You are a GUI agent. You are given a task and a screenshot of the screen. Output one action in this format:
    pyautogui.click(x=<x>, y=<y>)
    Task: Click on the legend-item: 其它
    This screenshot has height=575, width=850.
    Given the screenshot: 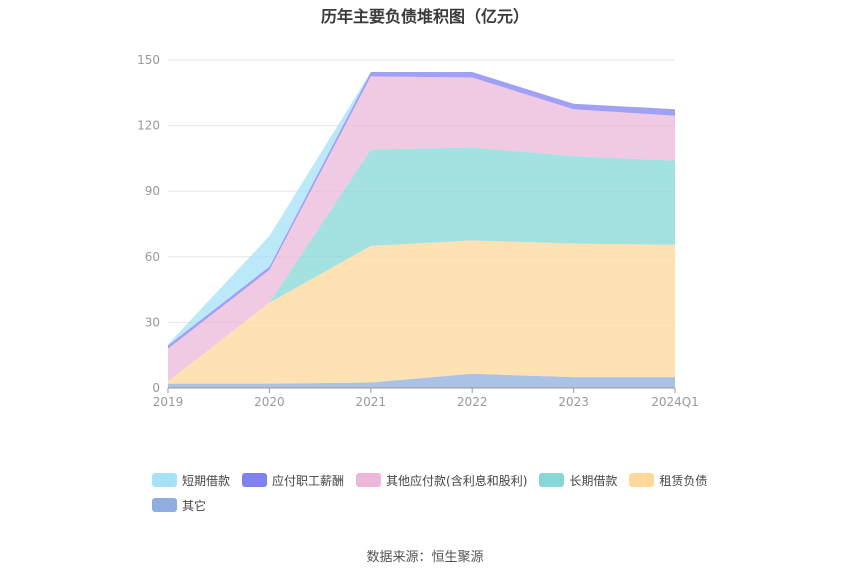 What is the action you would take?
    pyautogui.click(x=179, y=505)
    